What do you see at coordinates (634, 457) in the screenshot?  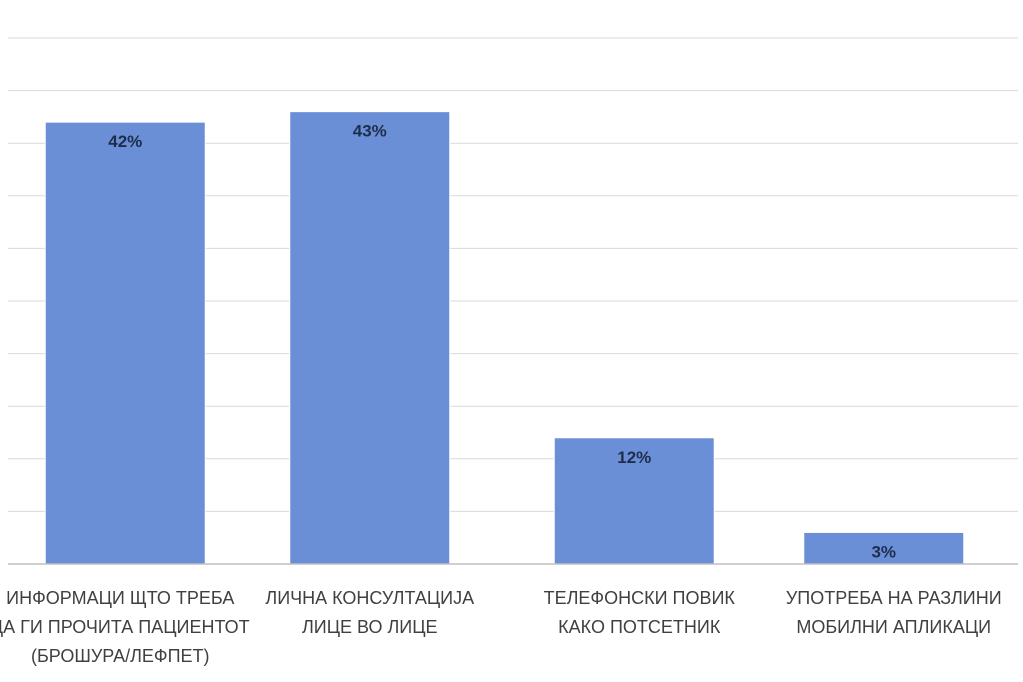 I see `data-label-3: 12%` at bounding box center [634, 457].